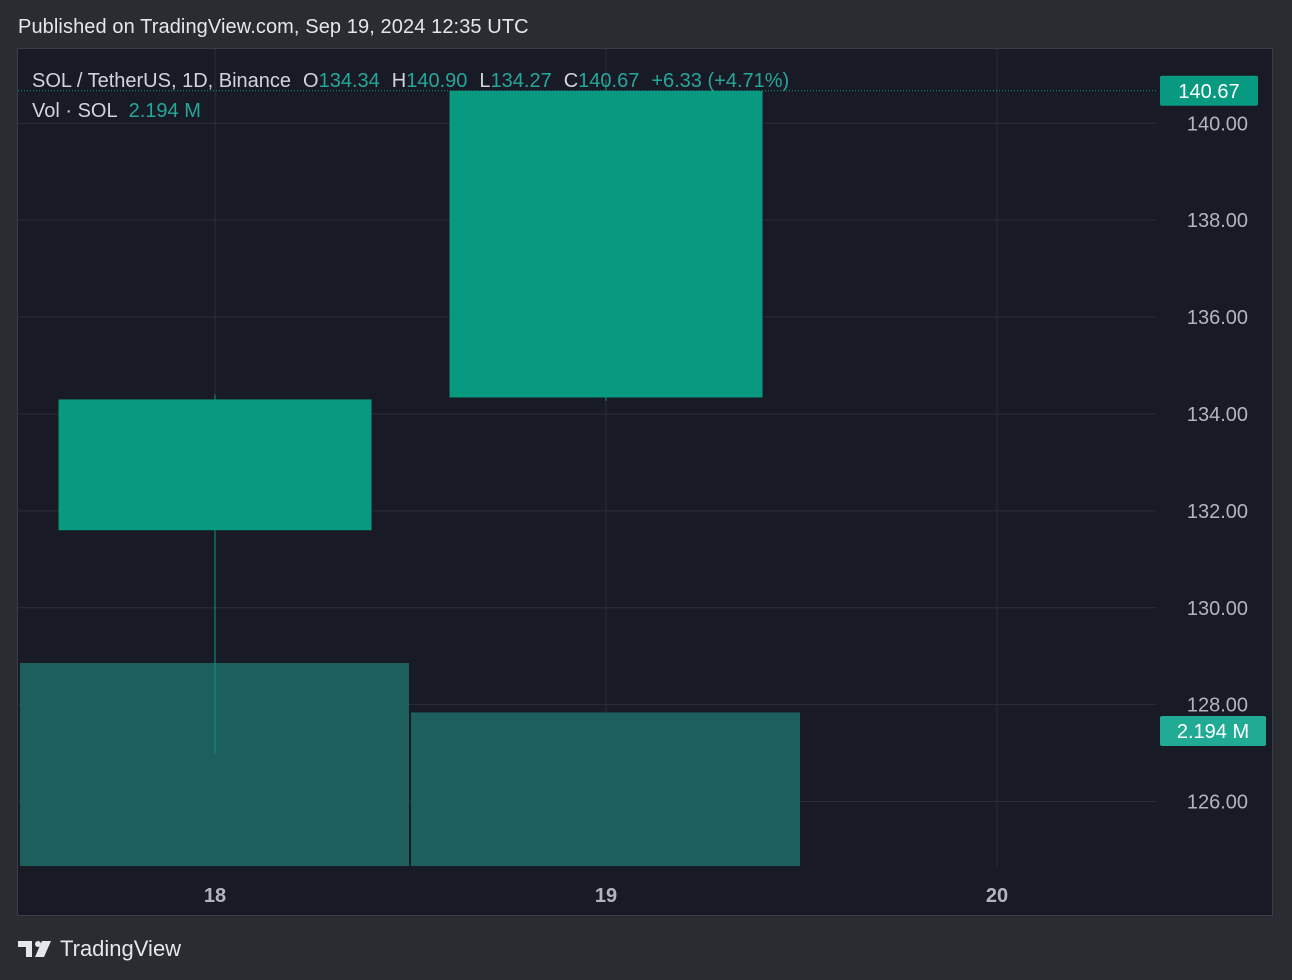 Image resolution: width=1292 pixels, height=980 pixels. What do you see at coordinates (997, 896) in the screenshot?
I see `x-tick-label: 20` at bounding box center [997, 896].